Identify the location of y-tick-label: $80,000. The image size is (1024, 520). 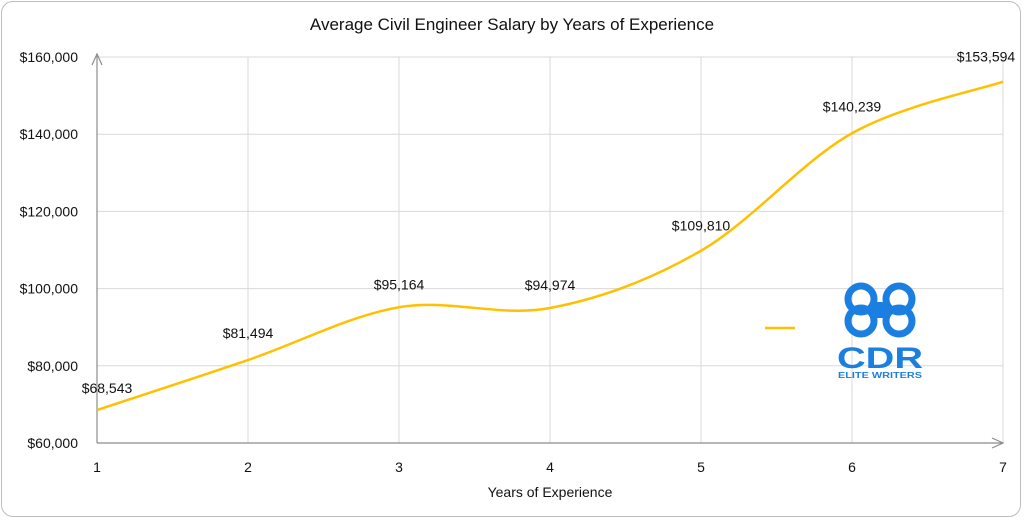
(52, 366).